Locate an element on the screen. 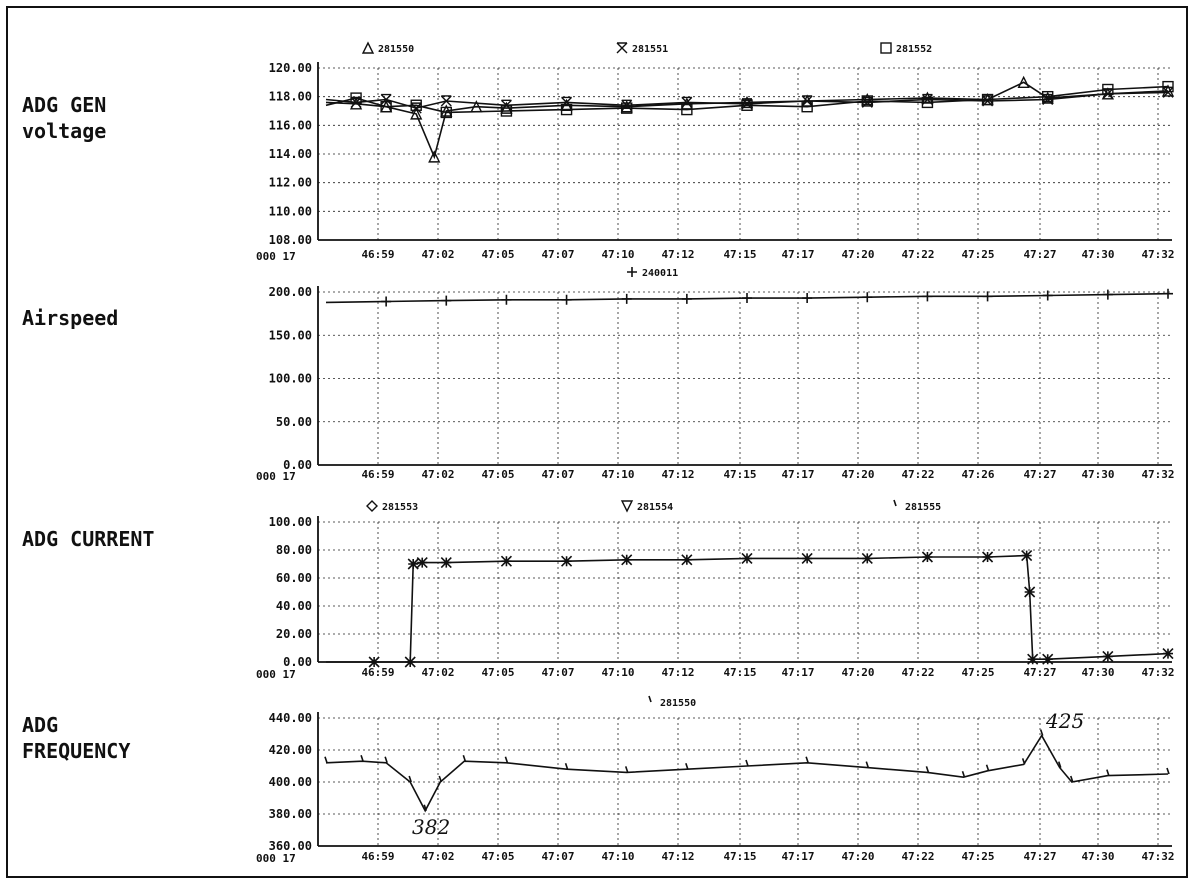 The width and height of the screenshot is (1196, 886). chart-4-series-1-line is located at coordinates (747, 773).